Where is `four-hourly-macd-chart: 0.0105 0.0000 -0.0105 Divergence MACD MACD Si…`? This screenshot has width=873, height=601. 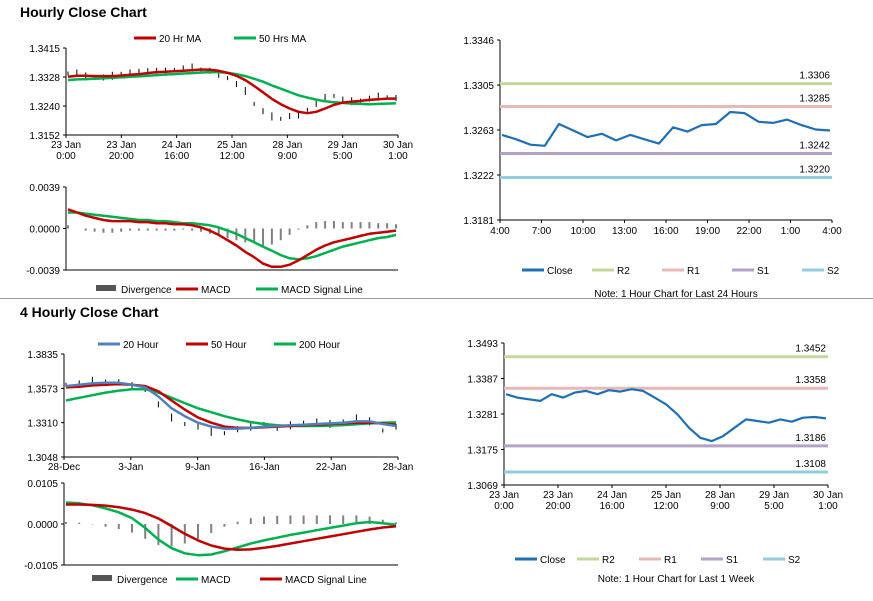 four-hourly-macd-chart: 0.0105 0.0000 -0.0105 Divergence MACD MACD Si… is located at coordinates (211, 532).